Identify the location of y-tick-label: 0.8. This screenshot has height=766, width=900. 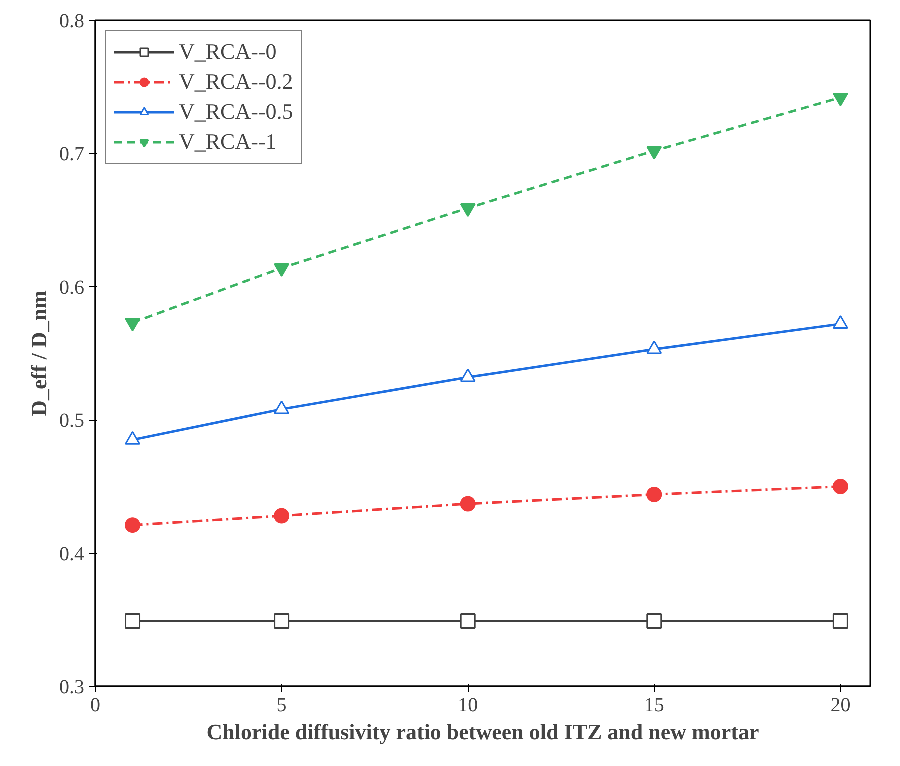
(72, 21).